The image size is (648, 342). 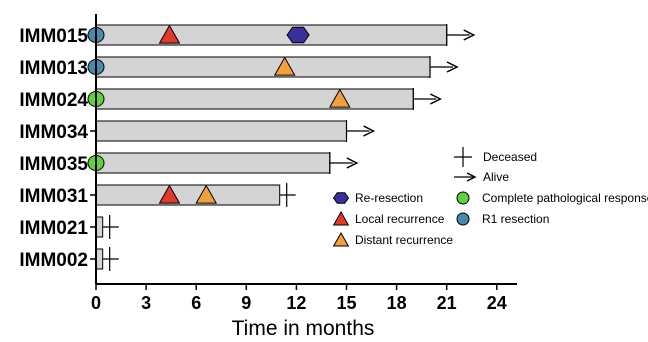 I want to click on legend-item-local-recurrence: Local recurrence, so click(x=388, y=218).